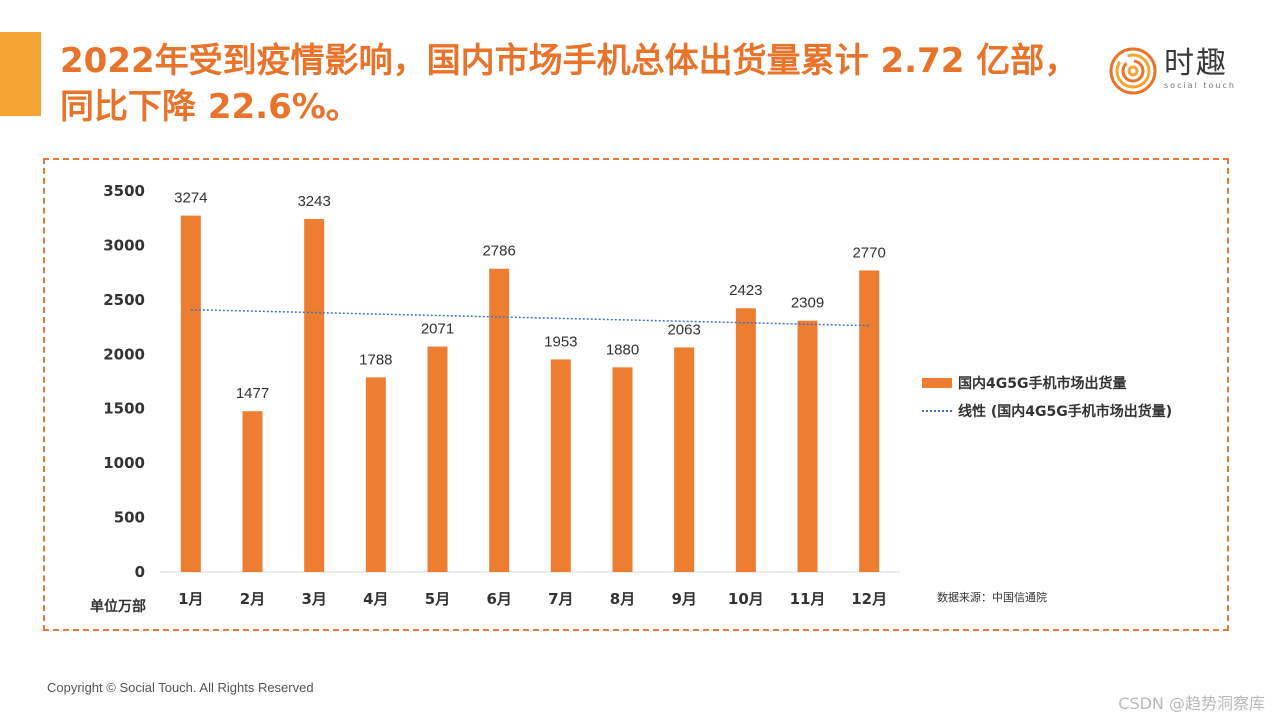 This screenshot has width=1279, height=720. What do you see at coordinates (498, 599) in the screenshot?
I see `x-tick-label: 6月` at bounding box center [498, 599].